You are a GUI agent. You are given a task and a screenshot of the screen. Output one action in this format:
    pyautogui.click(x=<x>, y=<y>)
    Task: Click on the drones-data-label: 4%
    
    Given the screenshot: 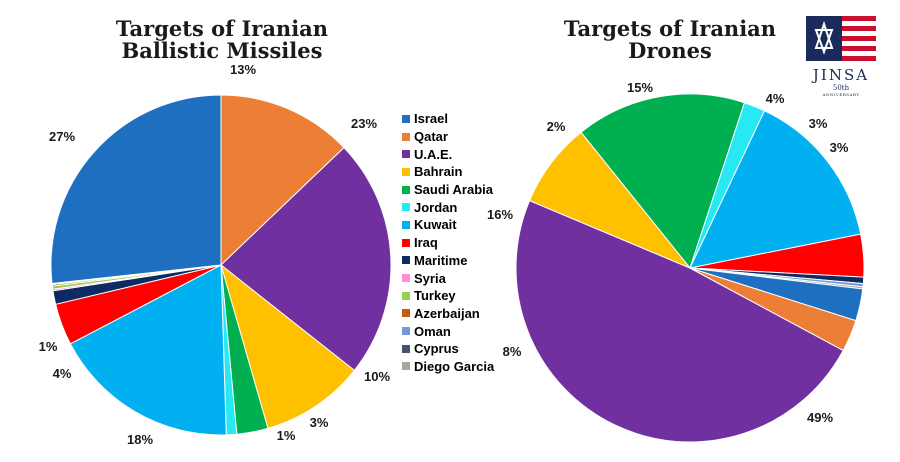 What is the action you would take?
    pyautogui.click(x=775, y=98)
    